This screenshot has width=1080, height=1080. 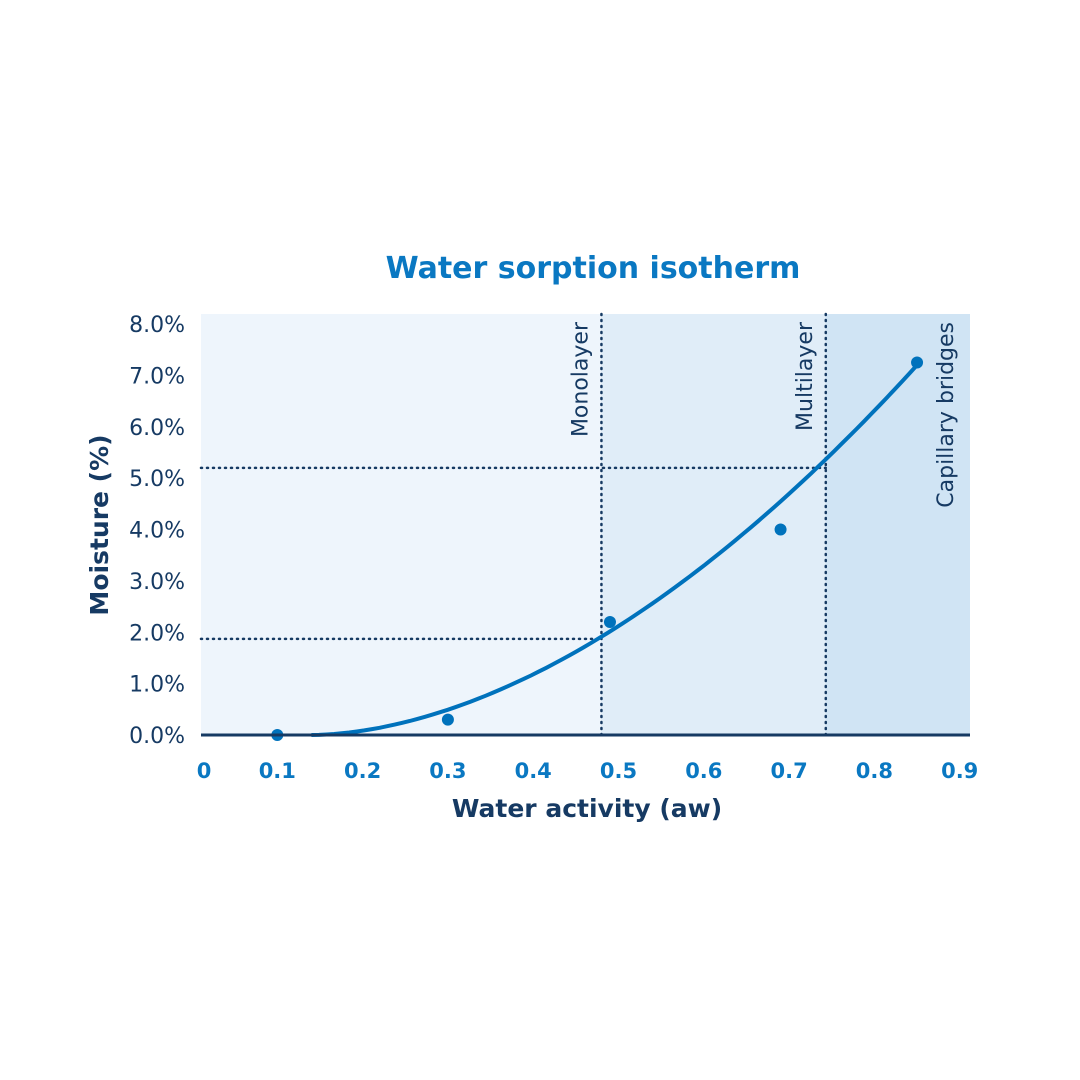 I want to click on region-label: Multilayer, so click(x=805, y=376).